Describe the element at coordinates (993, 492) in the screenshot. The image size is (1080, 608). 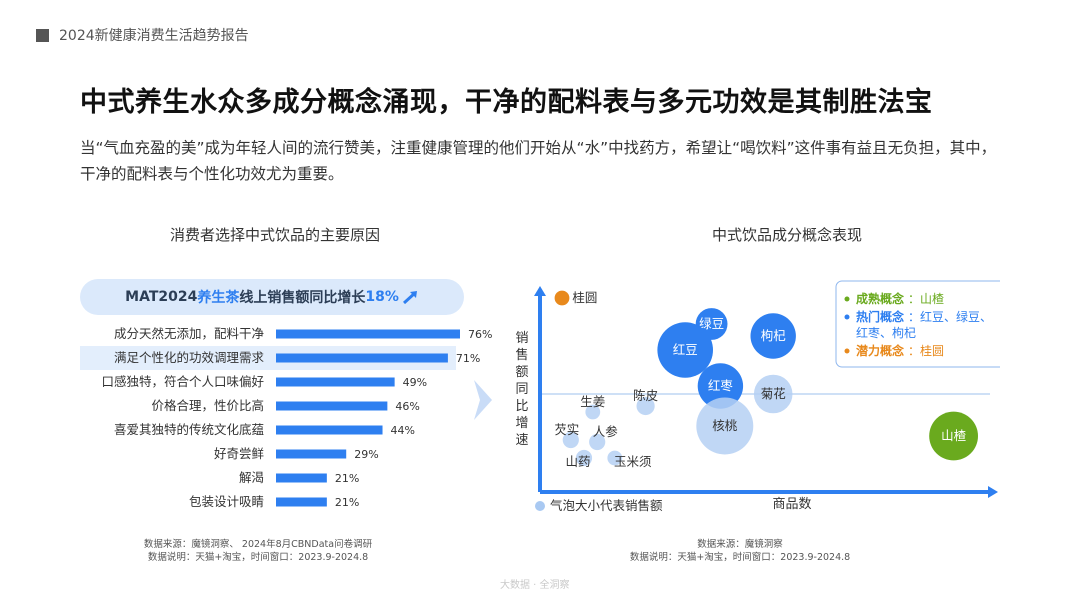
I see `x-axis-arrow-icon` at that location.